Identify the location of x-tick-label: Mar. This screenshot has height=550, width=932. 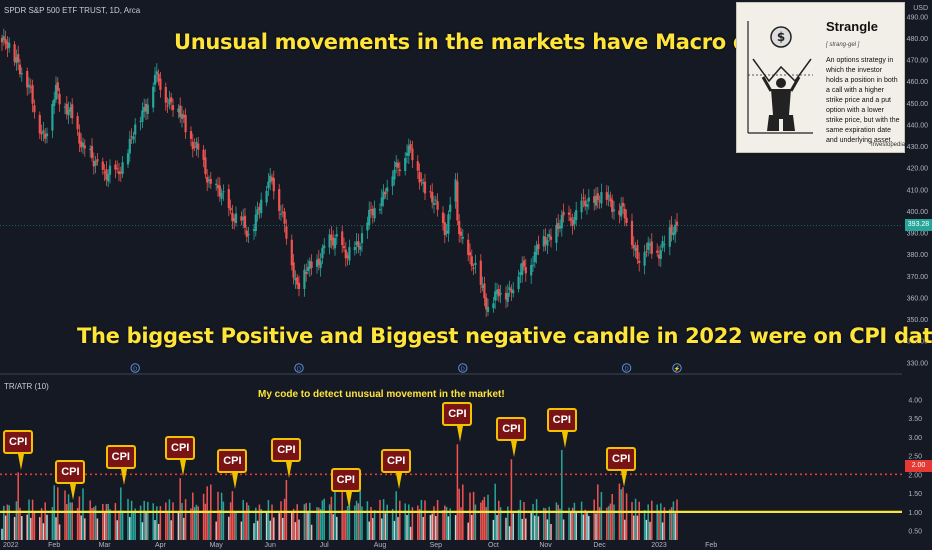
(105, 545).